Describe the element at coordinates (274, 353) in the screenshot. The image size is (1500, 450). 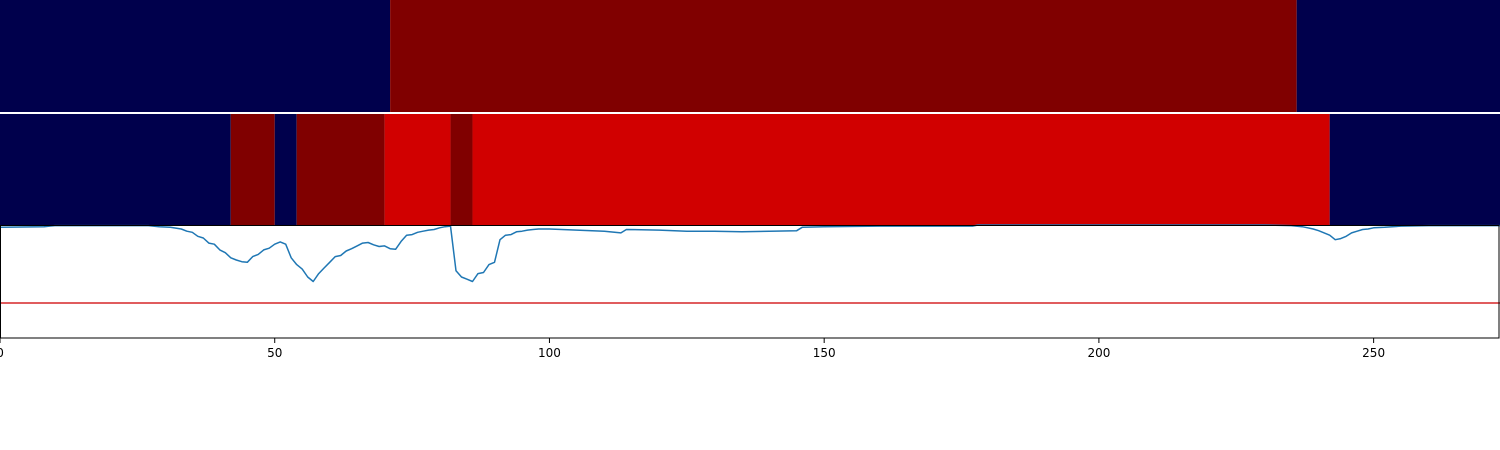
I see `x-tick-label: 50` at that location.